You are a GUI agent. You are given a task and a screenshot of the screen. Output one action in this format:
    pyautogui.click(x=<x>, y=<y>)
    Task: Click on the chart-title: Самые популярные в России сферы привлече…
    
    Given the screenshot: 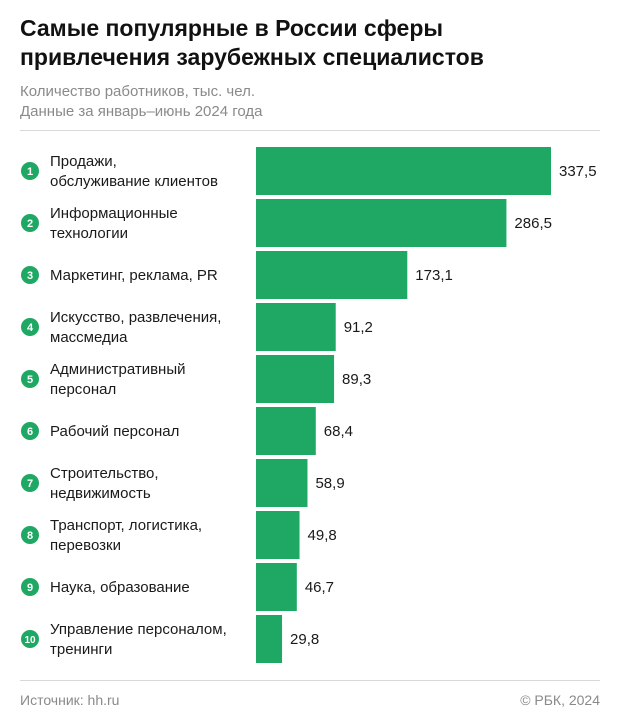 What is the action you would take?
    pyautogui.click(x=310, y=43)
    